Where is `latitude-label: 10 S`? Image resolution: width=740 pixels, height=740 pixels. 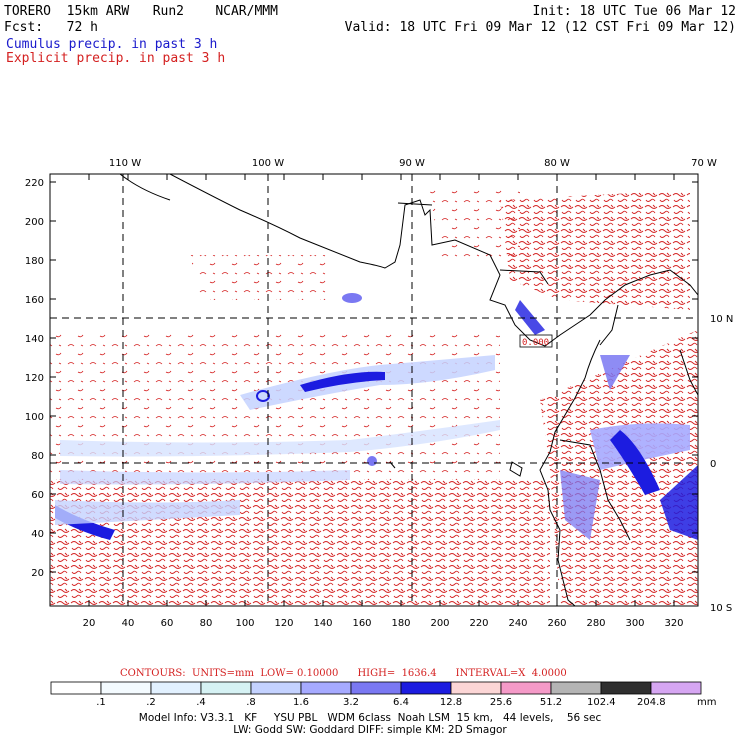
latitude-label: 10 S is located at coordinates (721, 608).